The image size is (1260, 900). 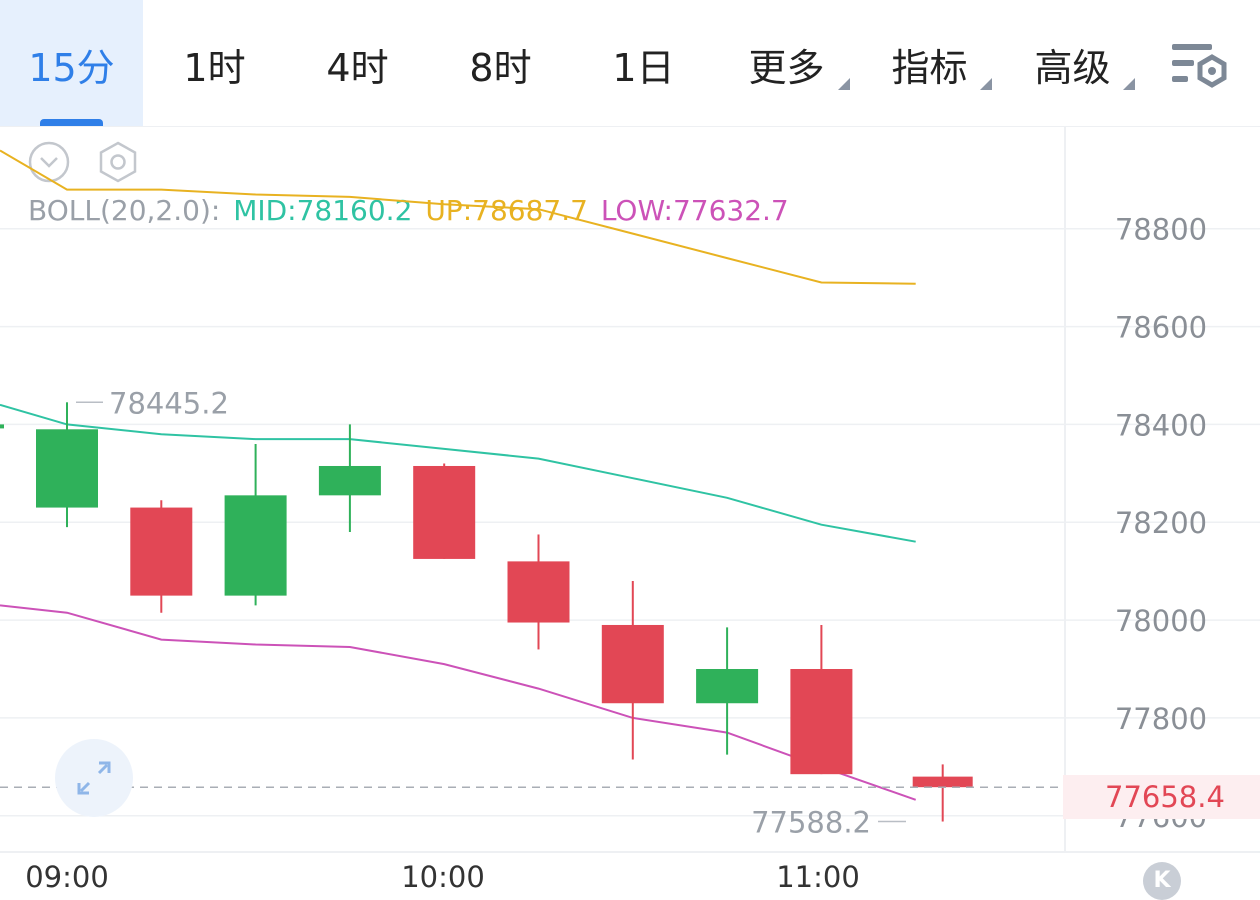 What do you see at coordinates (443, 877) in the screenshot?
I see `x-tick-label: 10:00` at bounding box center [443, 877].